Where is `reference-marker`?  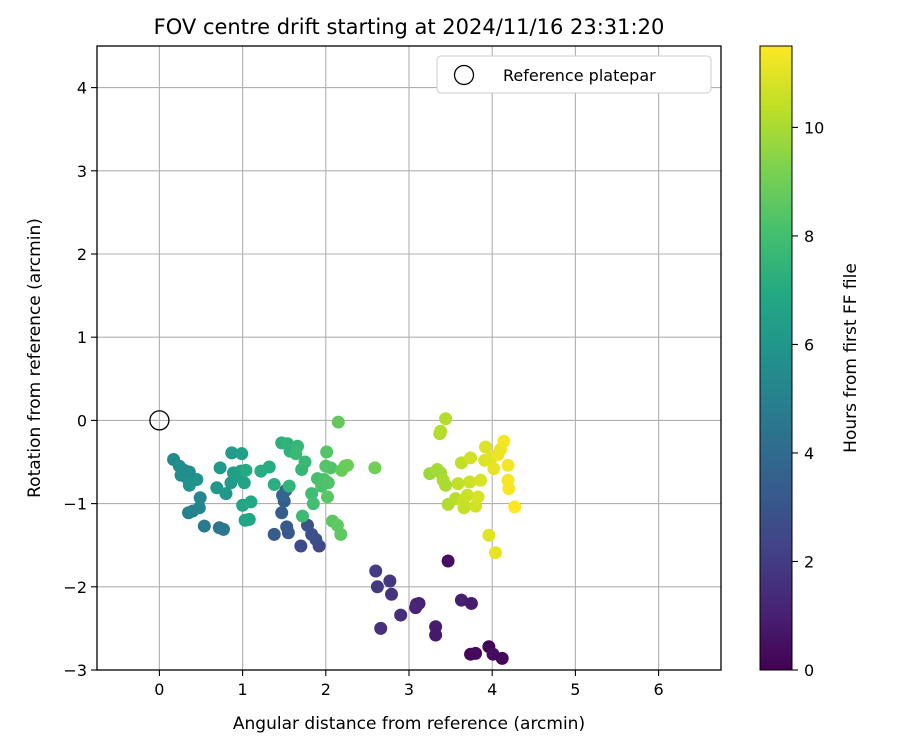
reference-marker is located at coordinates (159, 420).